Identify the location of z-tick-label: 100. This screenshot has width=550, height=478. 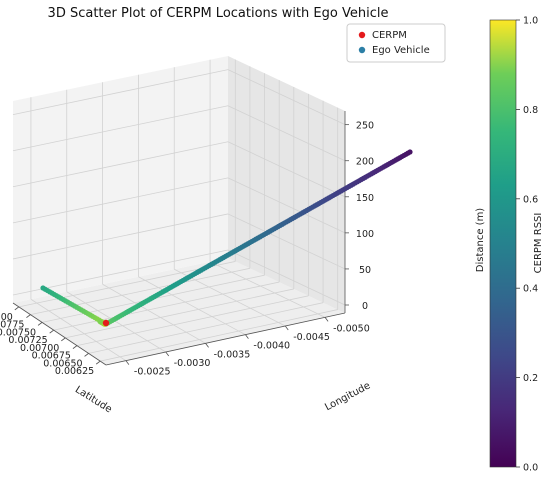
(365, 234).